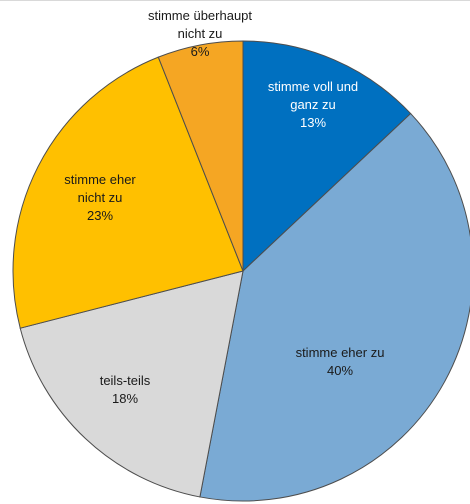 The width and height of the screenshot is (470, 504). Describe the element at coordinates (200, 15) in the screenshot. I see `slice-category-label: stimme überhaupt` at that location.